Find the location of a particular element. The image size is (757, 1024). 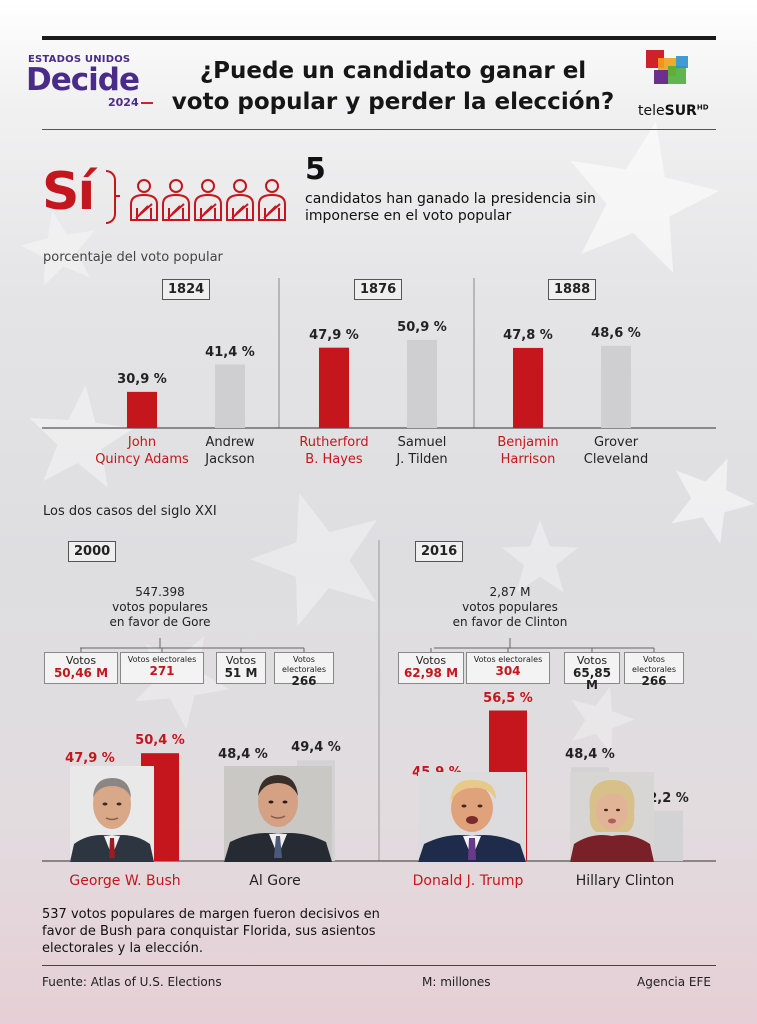

loser-candidate-name: Al Gore is located at coordinates (275, 881).